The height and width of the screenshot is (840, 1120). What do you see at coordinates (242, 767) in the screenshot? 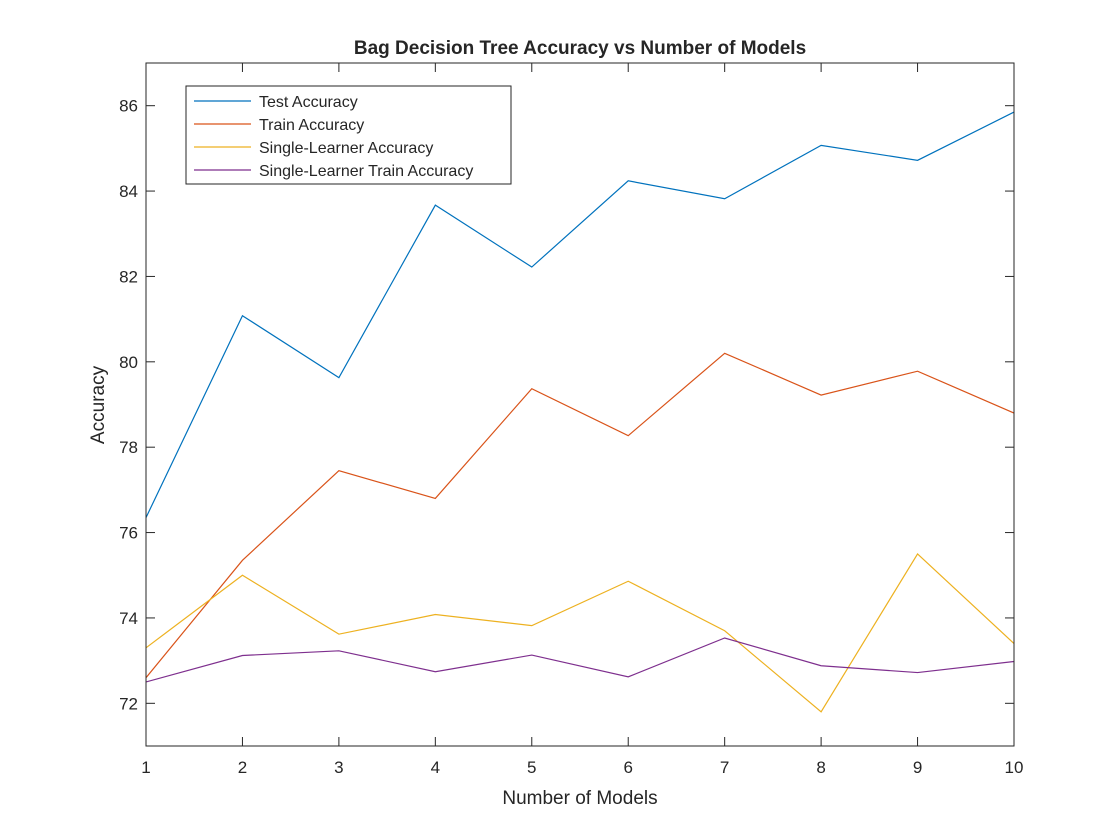
I see `x-tick-label: 2` at bounding box center [242, 767].